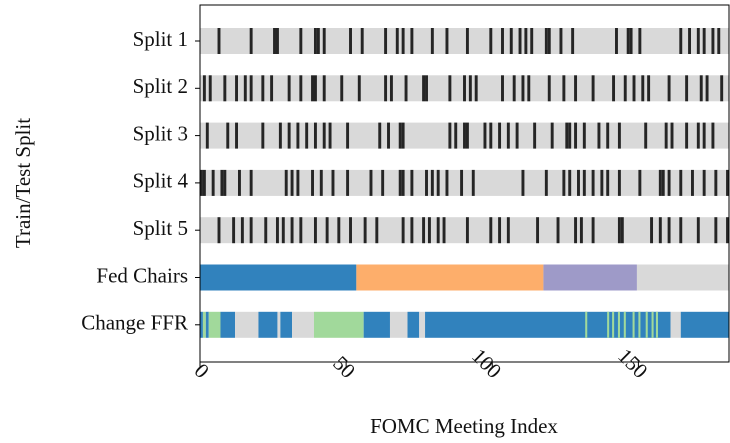  What do you see at coordinates (160, 228) in the screenshot?
I see `y-tick-label: Split 5` at bounding box center [160, 228].